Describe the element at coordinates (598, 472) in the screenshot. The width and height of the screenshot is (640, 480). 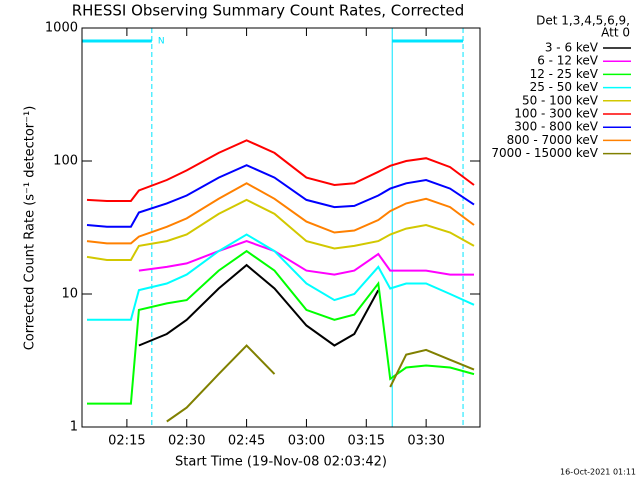
I see `timestamp: 16-Oct-2021 01:11` at that location.